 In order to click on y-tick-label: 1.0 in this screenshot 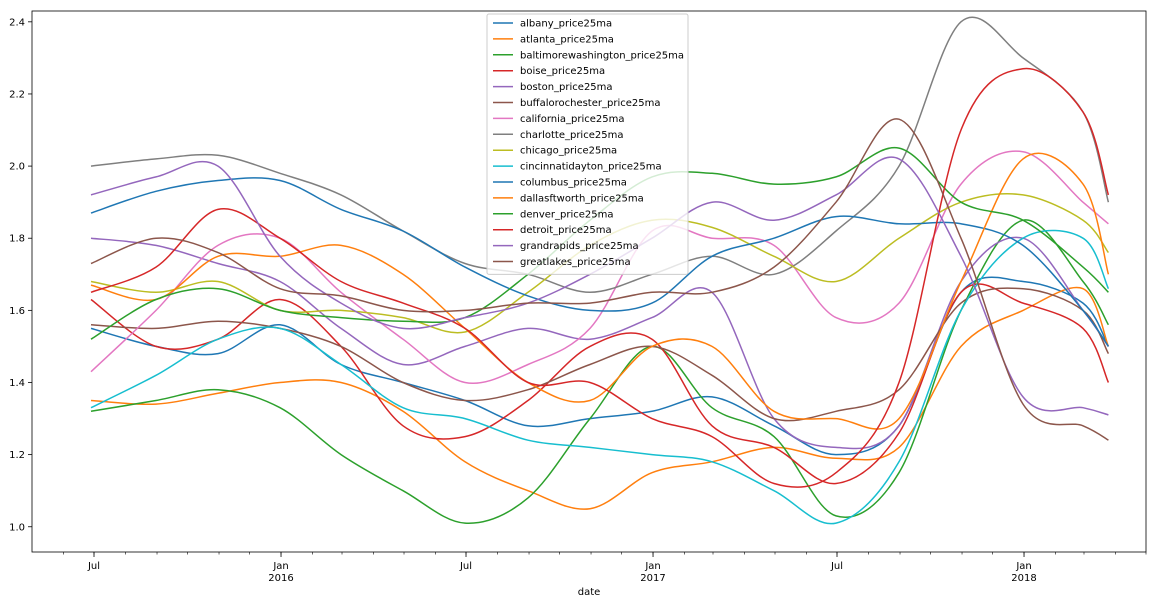, I will do `click(17, 527)`.